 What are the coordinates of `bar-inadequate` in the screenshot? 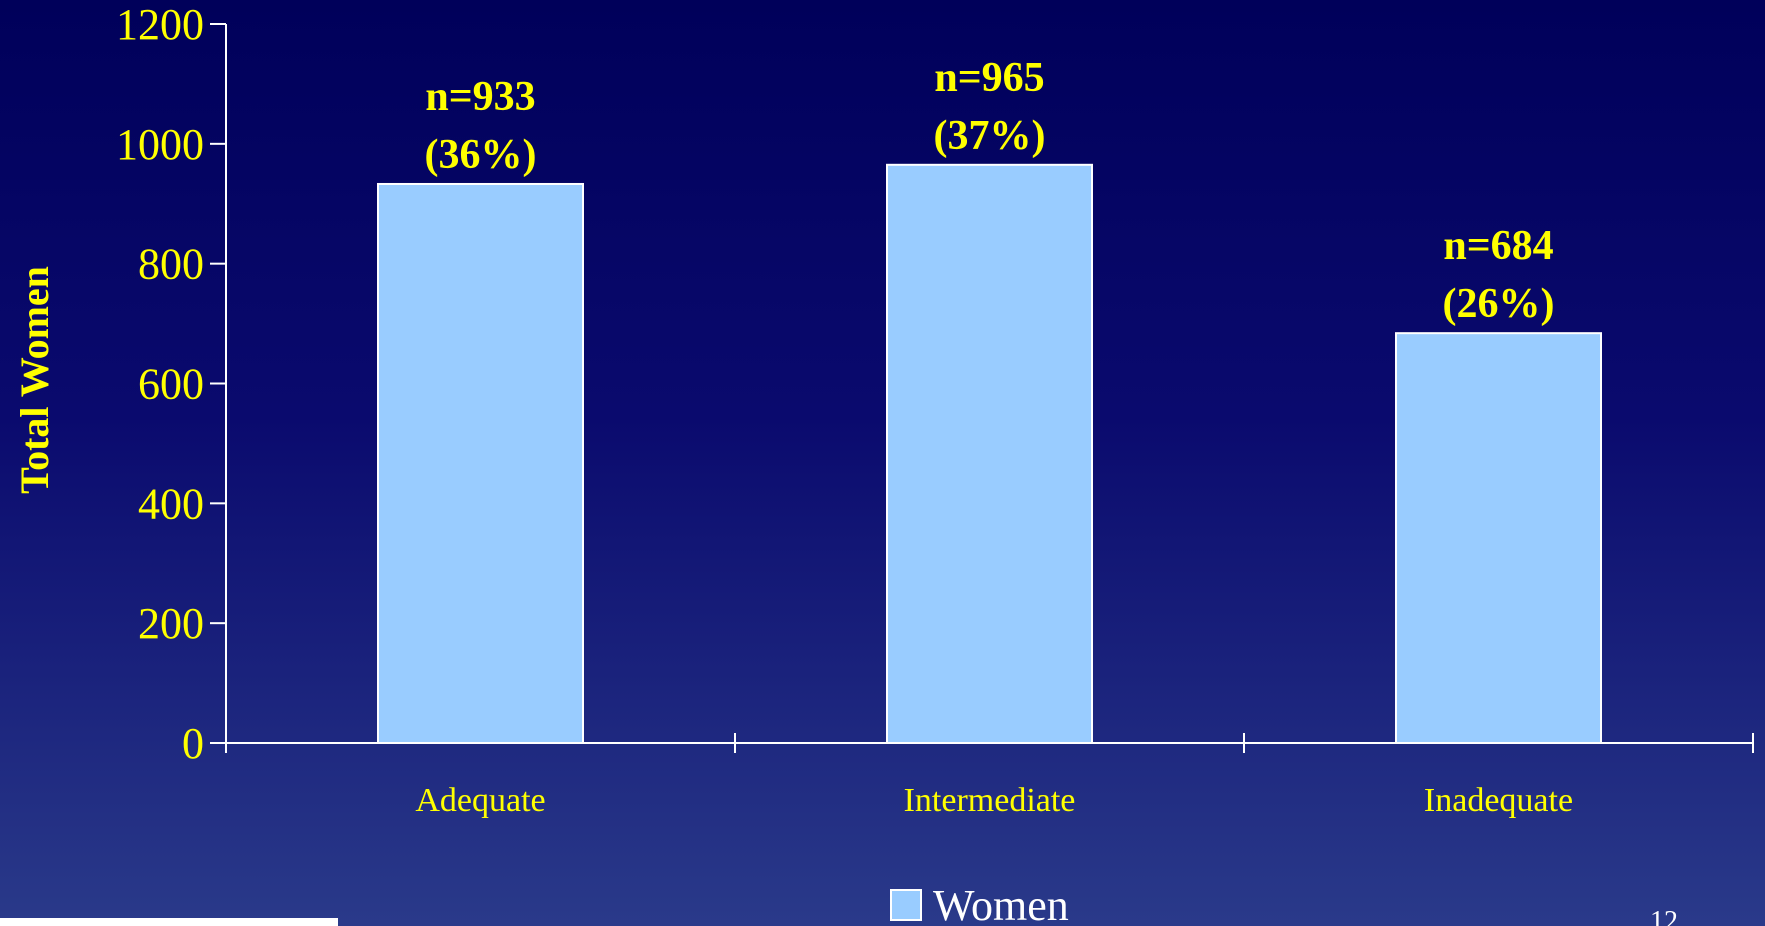 It's located at (1498, 538).